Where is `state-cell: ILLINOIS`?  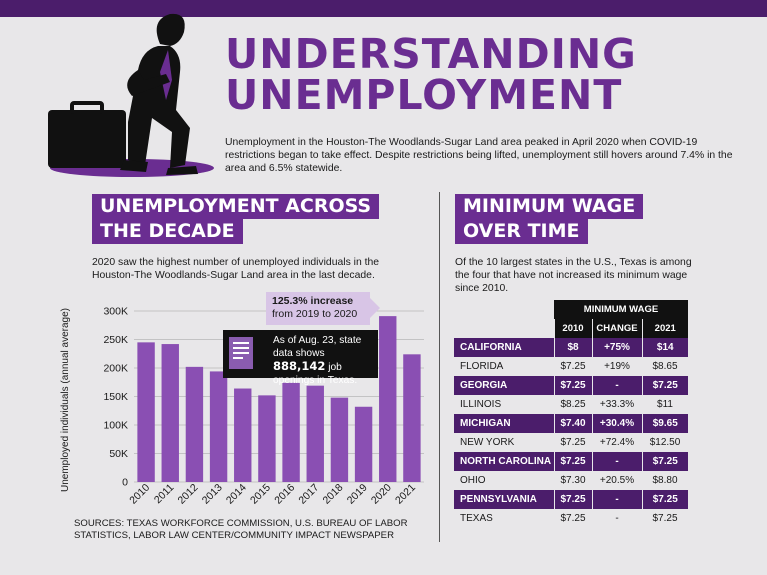
state-cell: ILLINOIS is located at coordinates (481, 404).